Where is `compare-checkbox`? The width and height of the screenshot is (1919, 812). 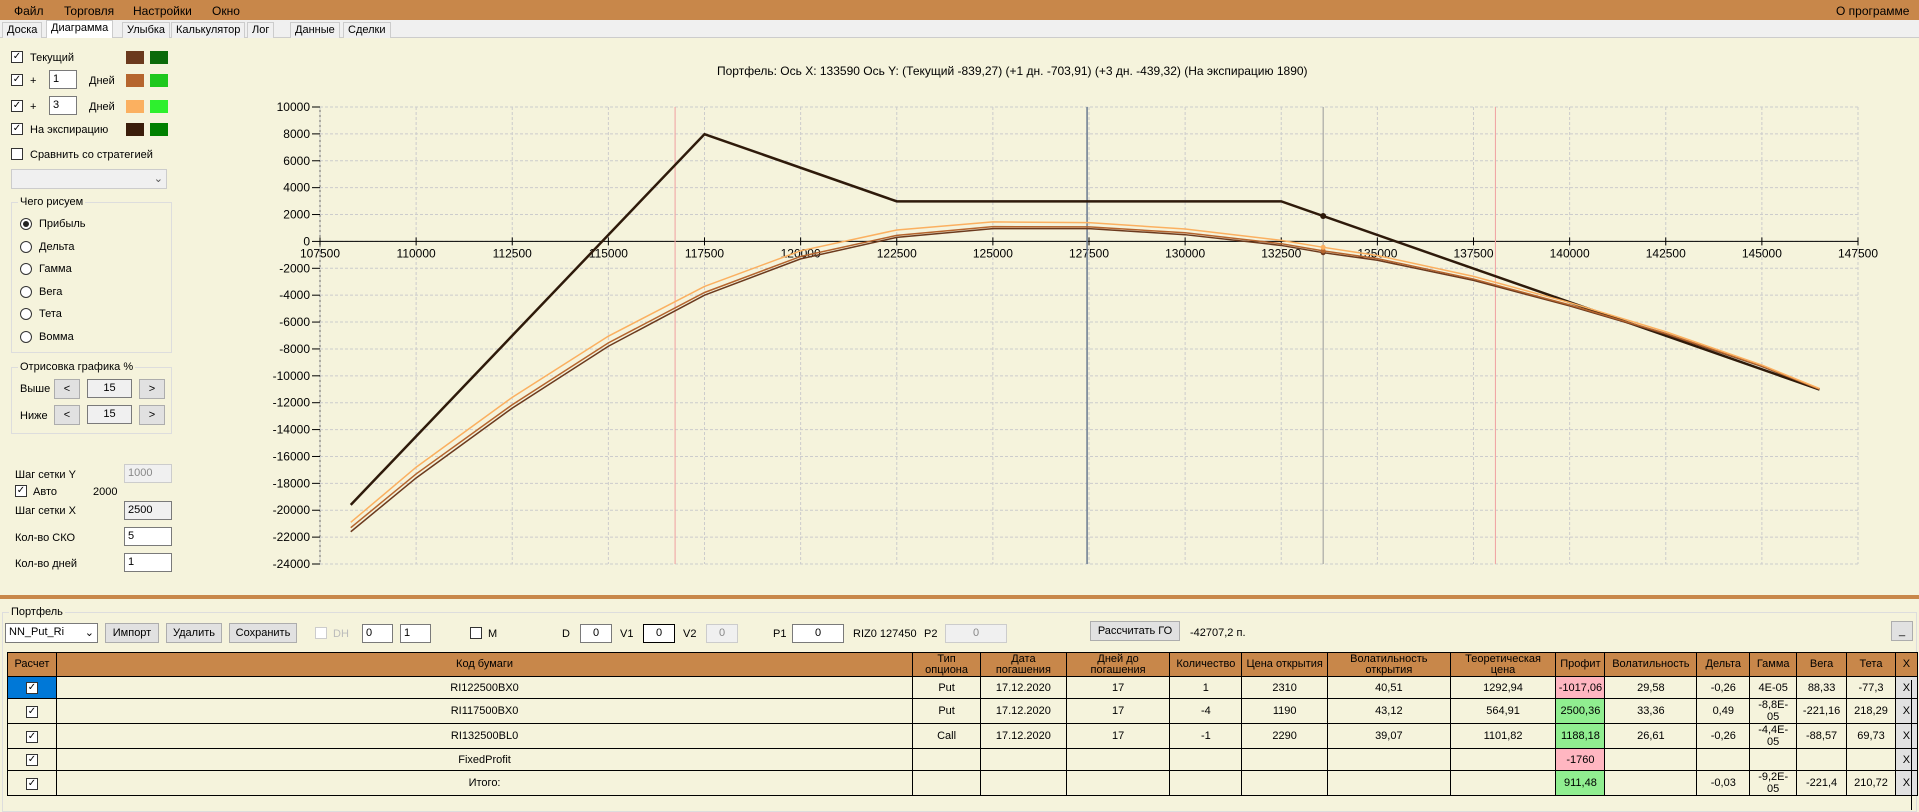
compare-checkbox is located at coordinates (17, 154).